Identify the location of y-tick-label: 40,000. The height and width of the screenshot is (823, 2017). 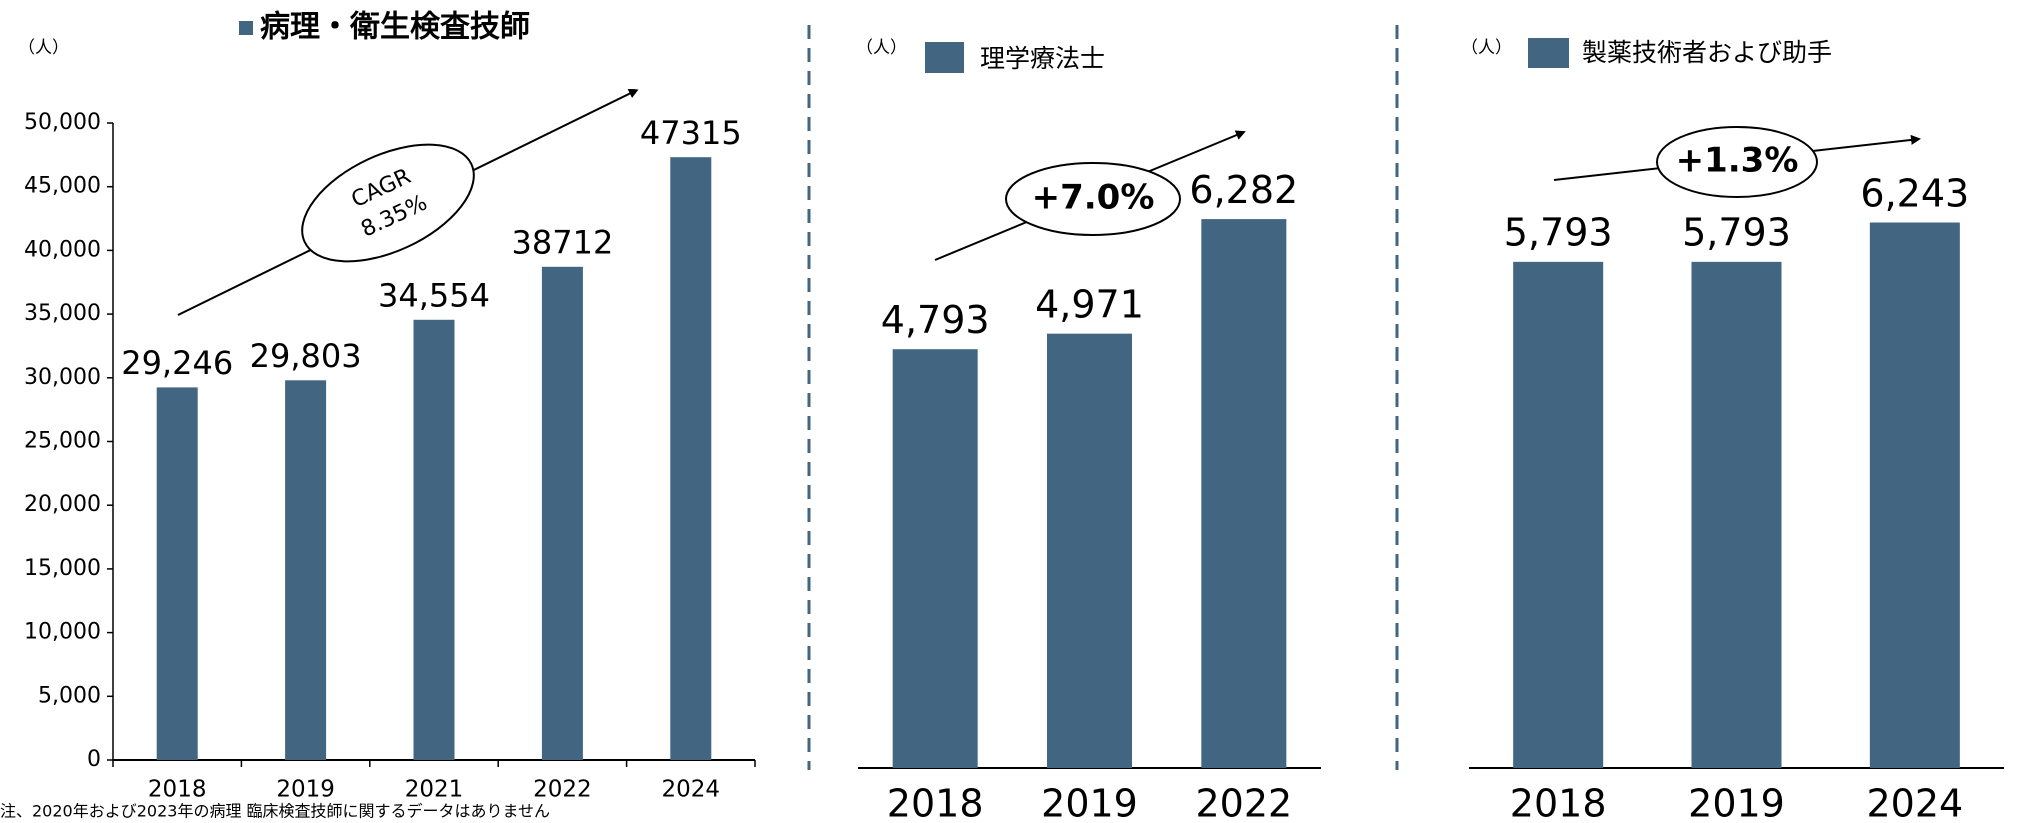
(62, 249).